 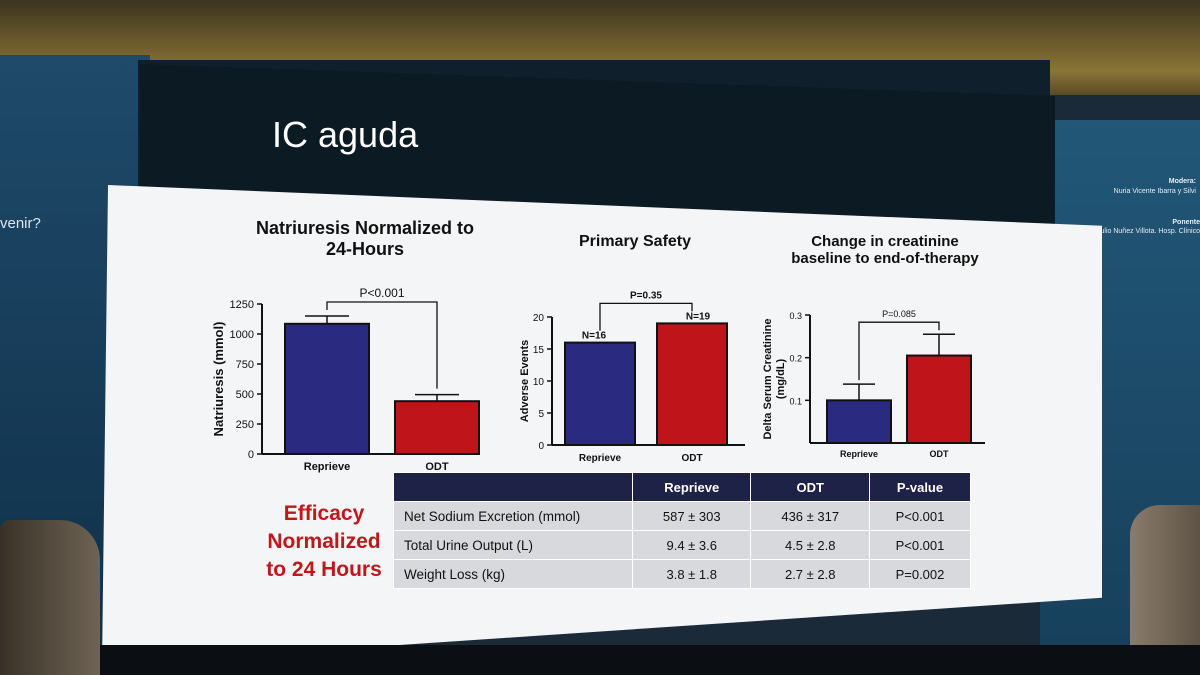 What do you see at coordinates (539, 382) in the screenshot?
I see `y-tick-label: 10` at bounding box center [539, 382].